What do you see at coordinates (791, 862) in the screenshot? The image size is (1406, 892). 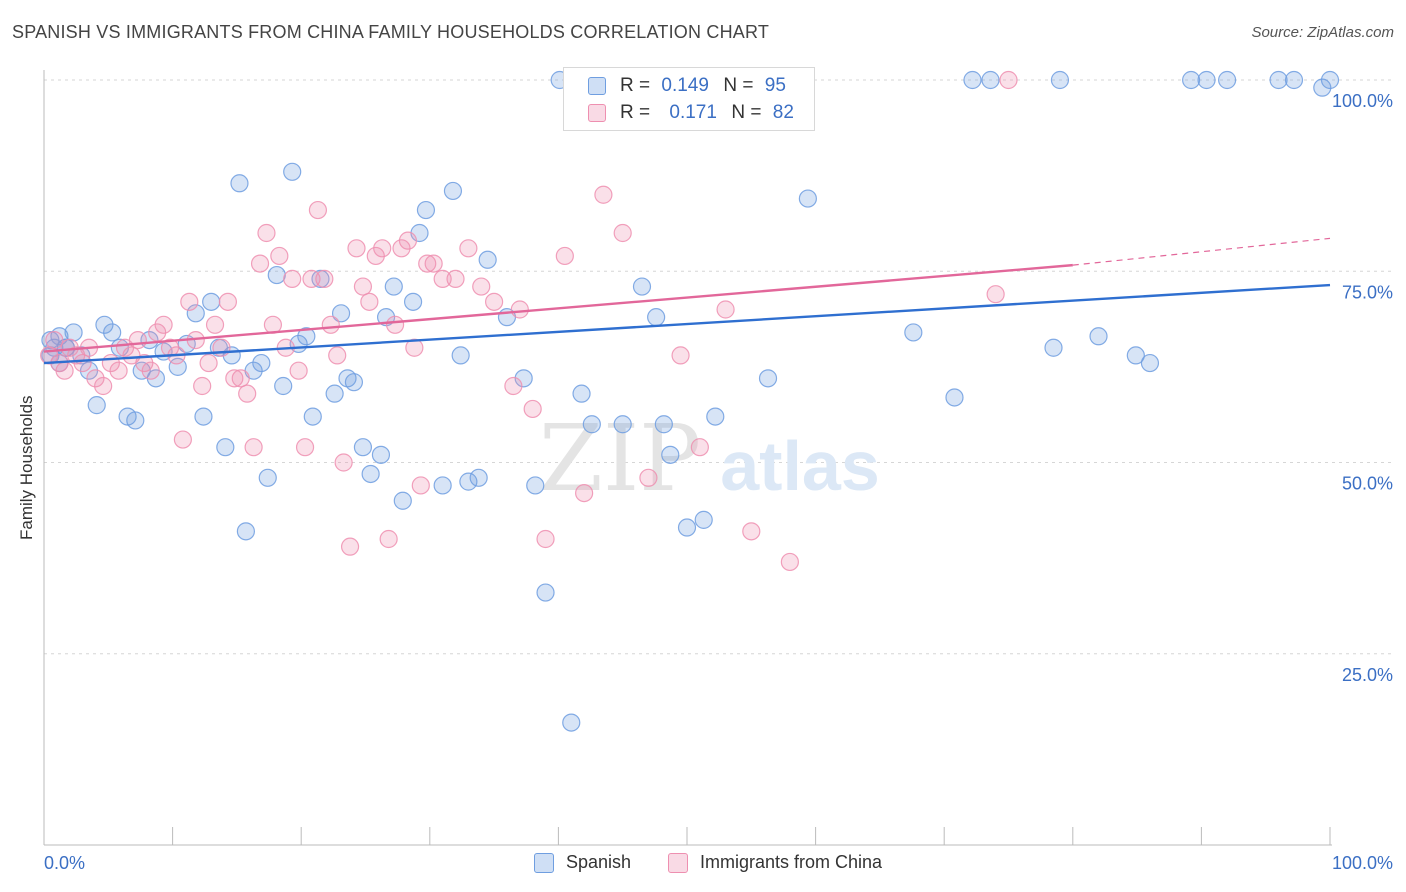 I see `legend-label-china: Immigrants from China` at bounding box center [791, 862].